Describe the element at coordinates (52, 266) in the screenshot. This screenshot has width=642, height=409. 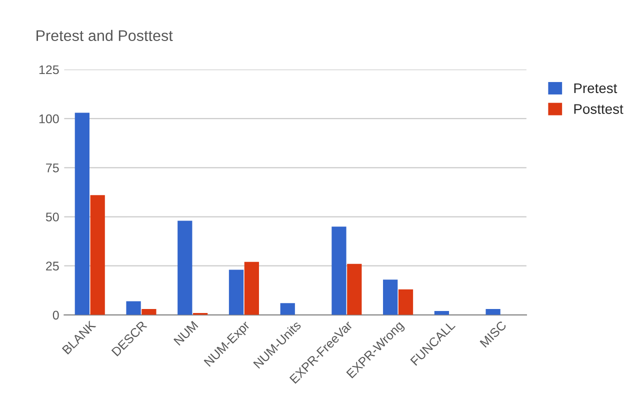
I see `y-tick-label: 25` at that location.